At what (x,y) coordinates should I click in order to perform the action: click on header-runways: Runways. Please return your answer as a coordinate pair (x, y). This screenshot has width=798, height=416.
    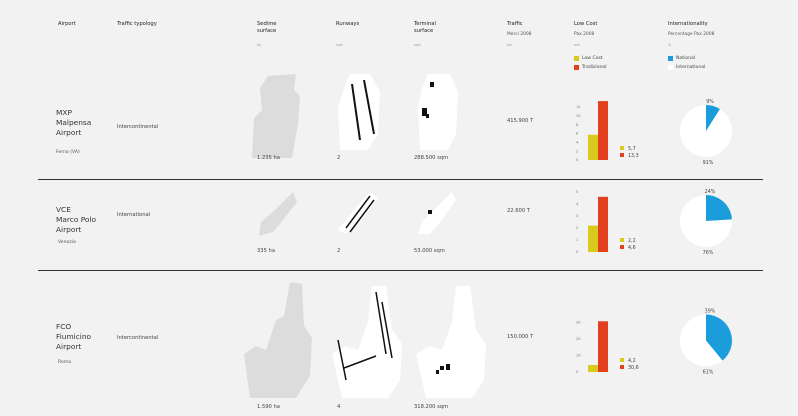
    Looking at the image, I should click on (348, 24).